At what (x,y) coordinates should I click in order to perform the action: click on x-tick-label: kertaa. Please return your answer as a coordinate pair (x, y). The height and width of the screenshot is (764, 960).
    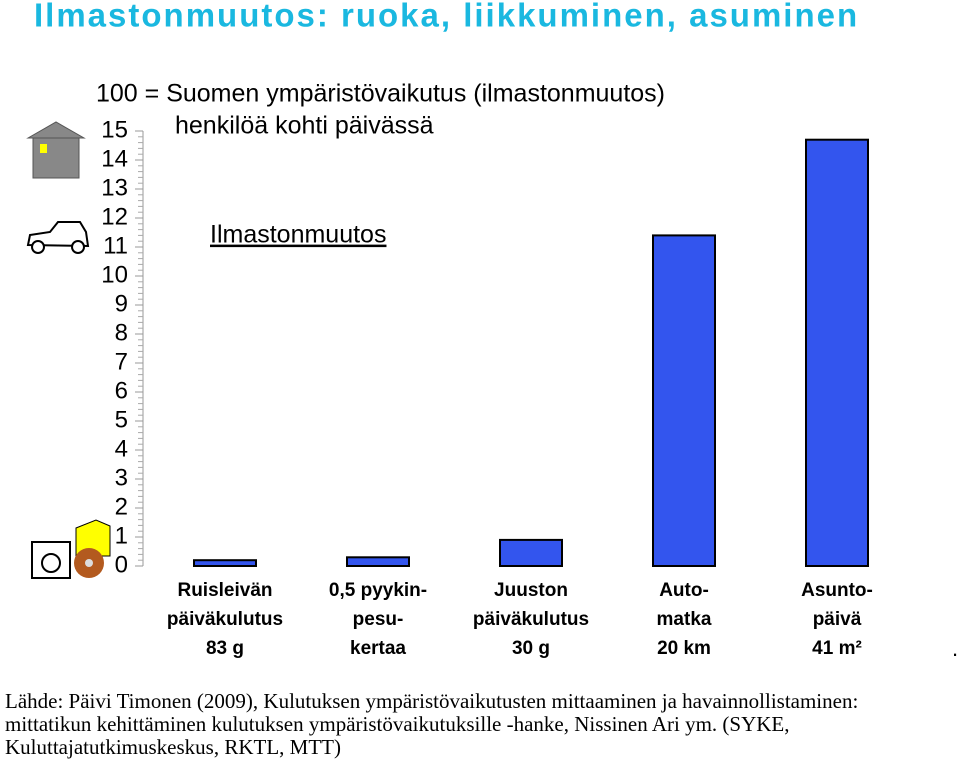
    Looking at the image, I should click on (378, 648).